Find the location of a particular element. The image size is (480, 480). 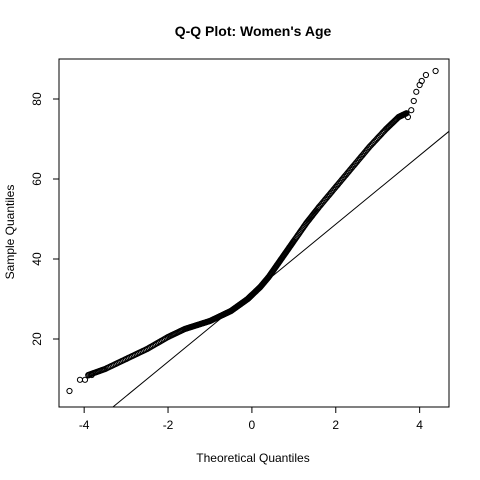

x-tick-label: 4 is located at coordinates (419, 425).